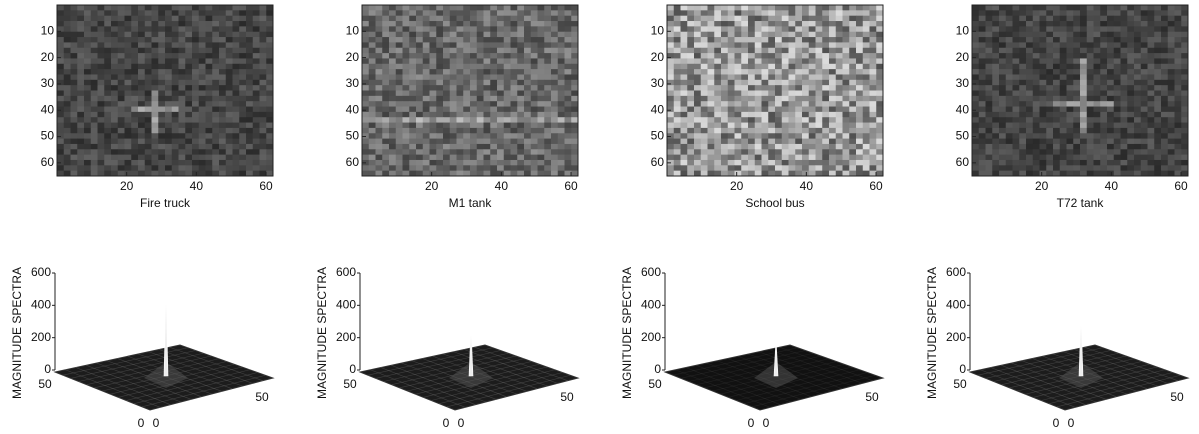 The width and height of the screenshot is (1199, 434). I want to click on x-tick-label: 60, so click(1181, 186).